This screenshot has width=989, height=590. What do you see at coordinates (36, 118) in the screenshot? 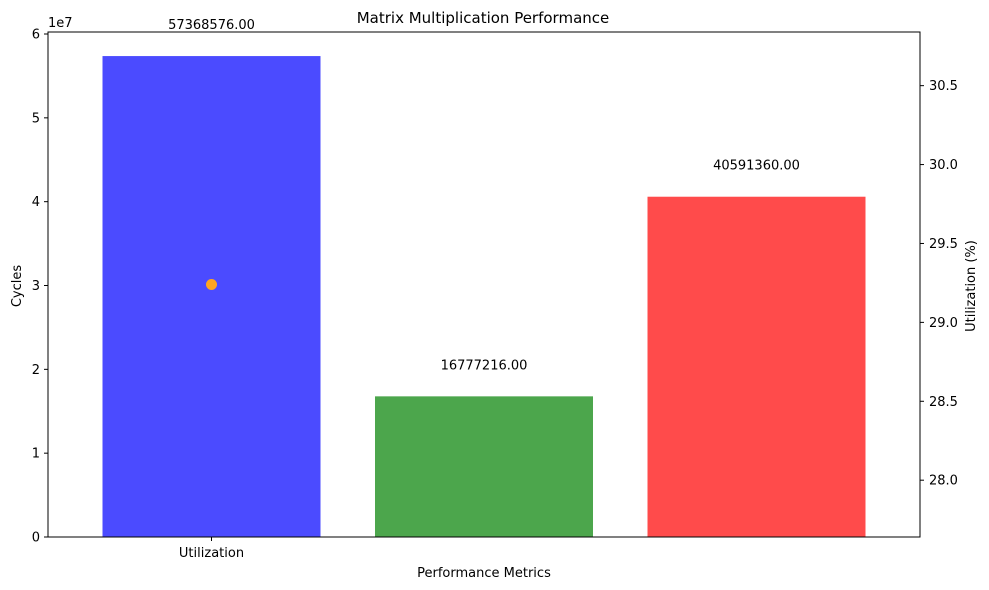
I see `y-tick-label: 5` at bounding box center [36, 118].